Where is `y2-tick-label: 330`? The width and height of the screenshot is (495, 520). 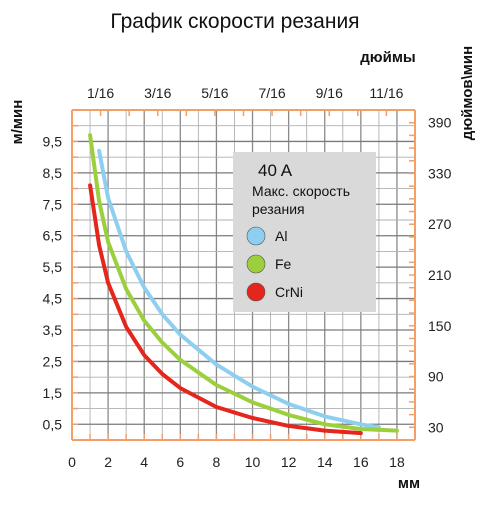
y2-tick-label: 330 is located at coordinates (440, 173).